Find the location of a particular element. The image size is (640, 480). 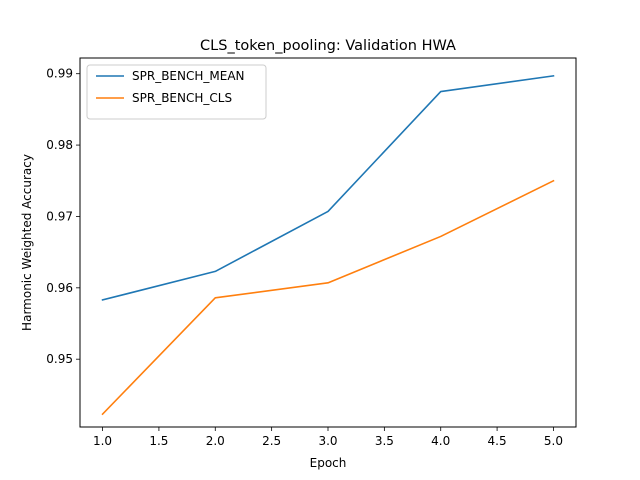

legend: SPR_BENCH_MEAN SPR_BENCH_CLS is located at coordinates (176, 92).